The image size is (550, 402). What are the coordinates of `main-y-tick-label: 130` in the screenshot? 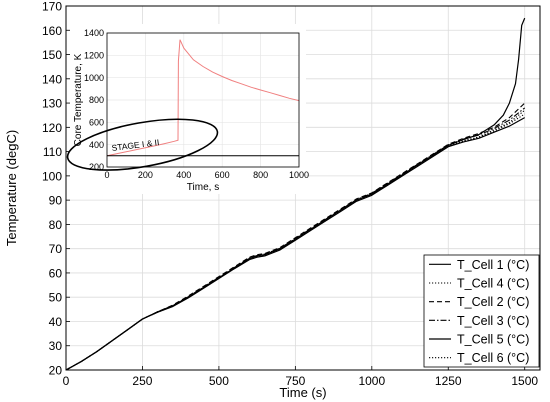 It's located at (52, 104).